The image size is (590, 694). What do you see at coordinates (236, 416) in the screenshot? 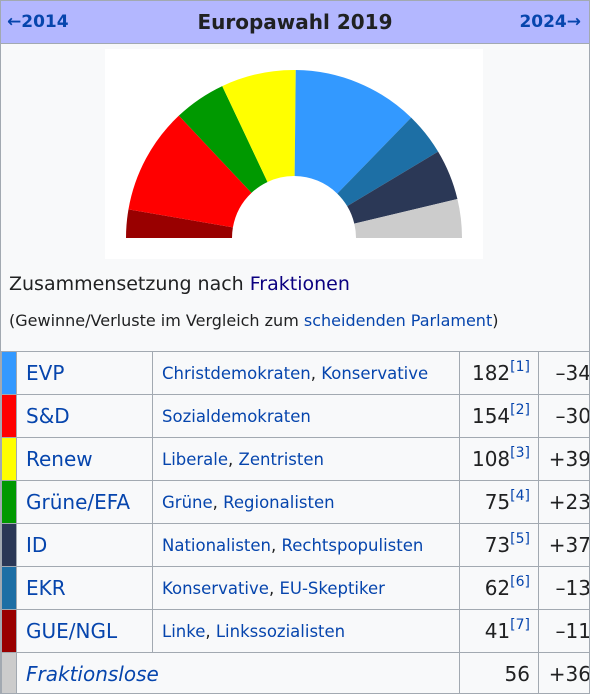
I see `group-description-link: Sozialdemokraten` at bounding box center [236, 416].